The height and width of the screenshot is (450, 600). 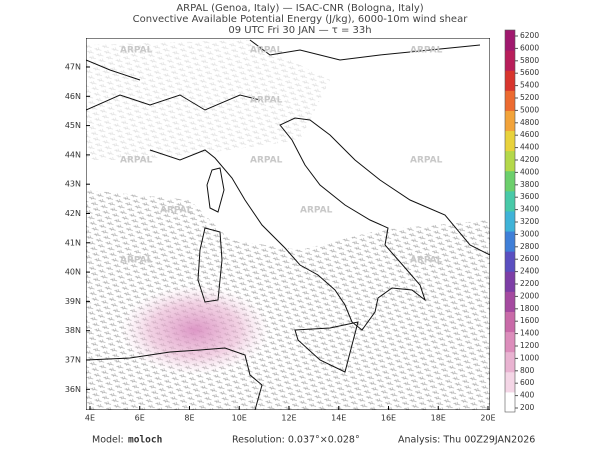 What do you see at coordinates (90, 418) in the screenshot?
I see `lon-label: 4E` at bounding box center [90, 418].